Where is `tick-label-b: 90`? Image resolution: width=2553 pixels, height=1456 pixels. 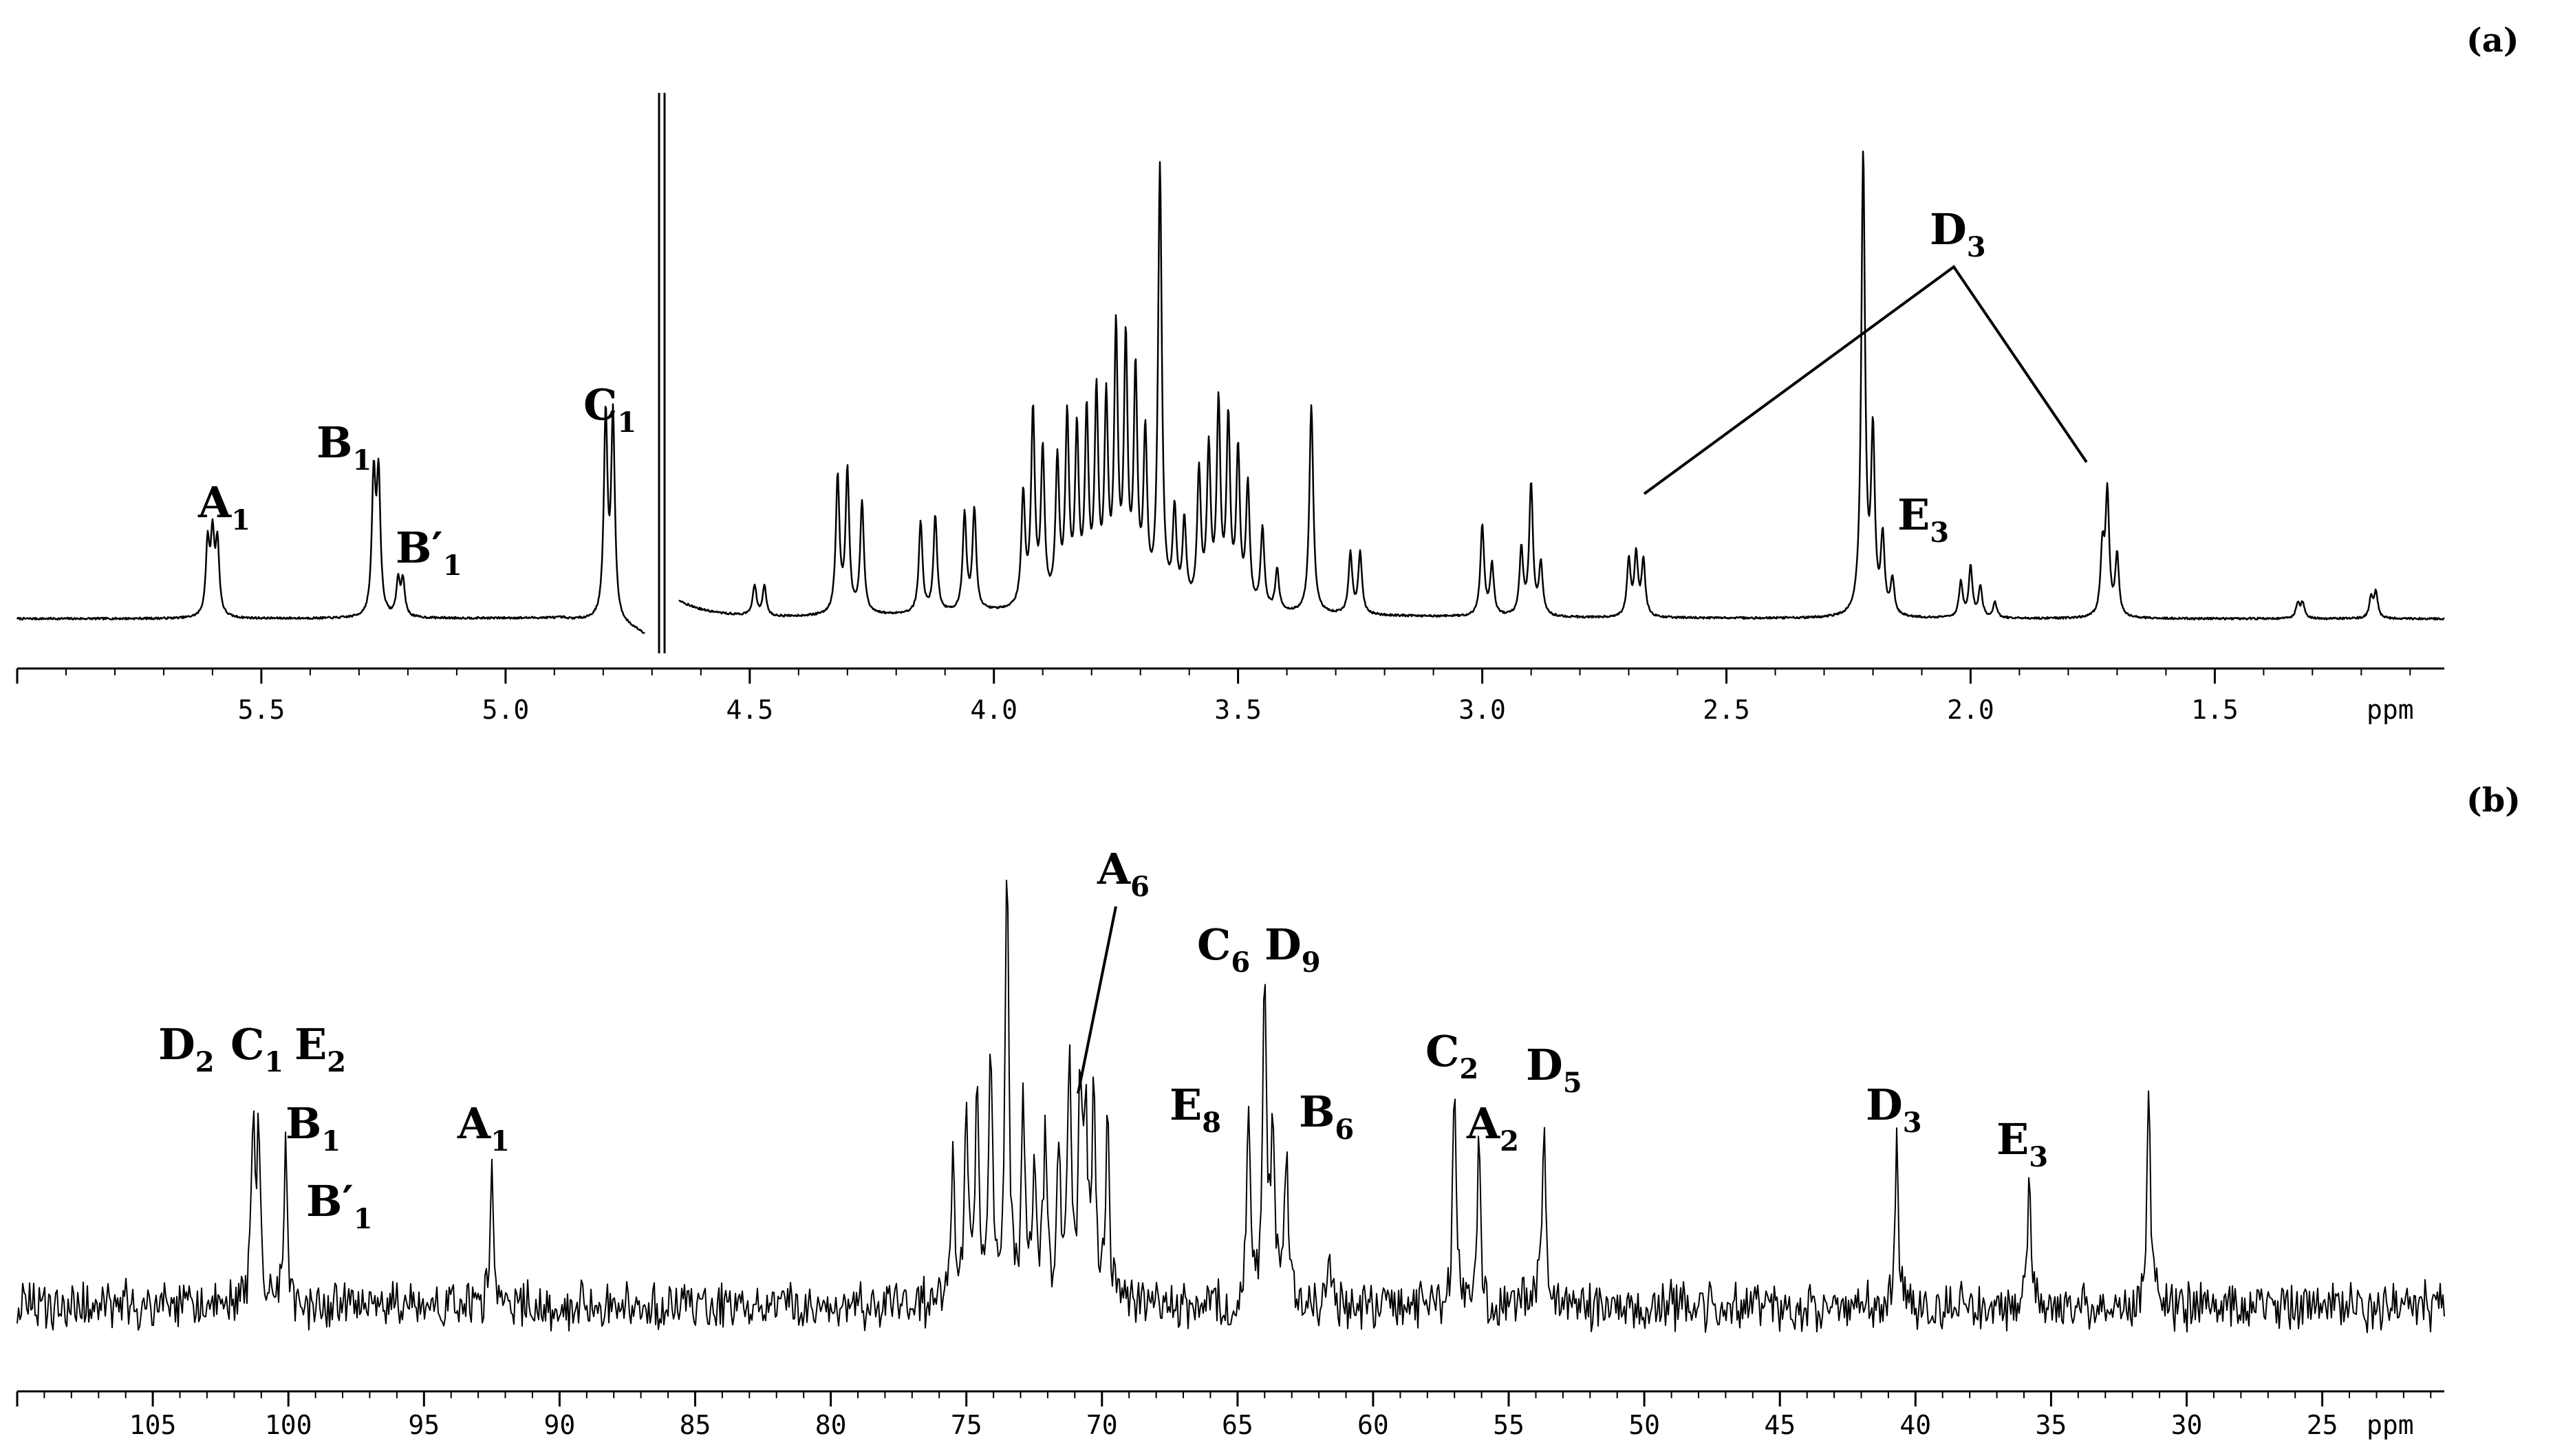
tick-label-b: 90 is located at coordinates (560, 1425).